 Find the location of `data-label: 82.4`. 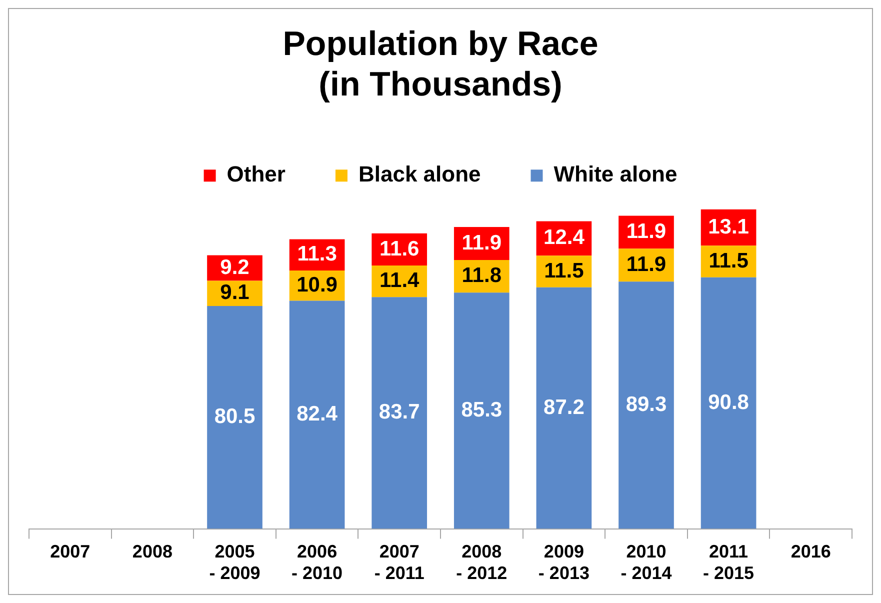

data-label: 82.4 is located at coordinates (317, 414).